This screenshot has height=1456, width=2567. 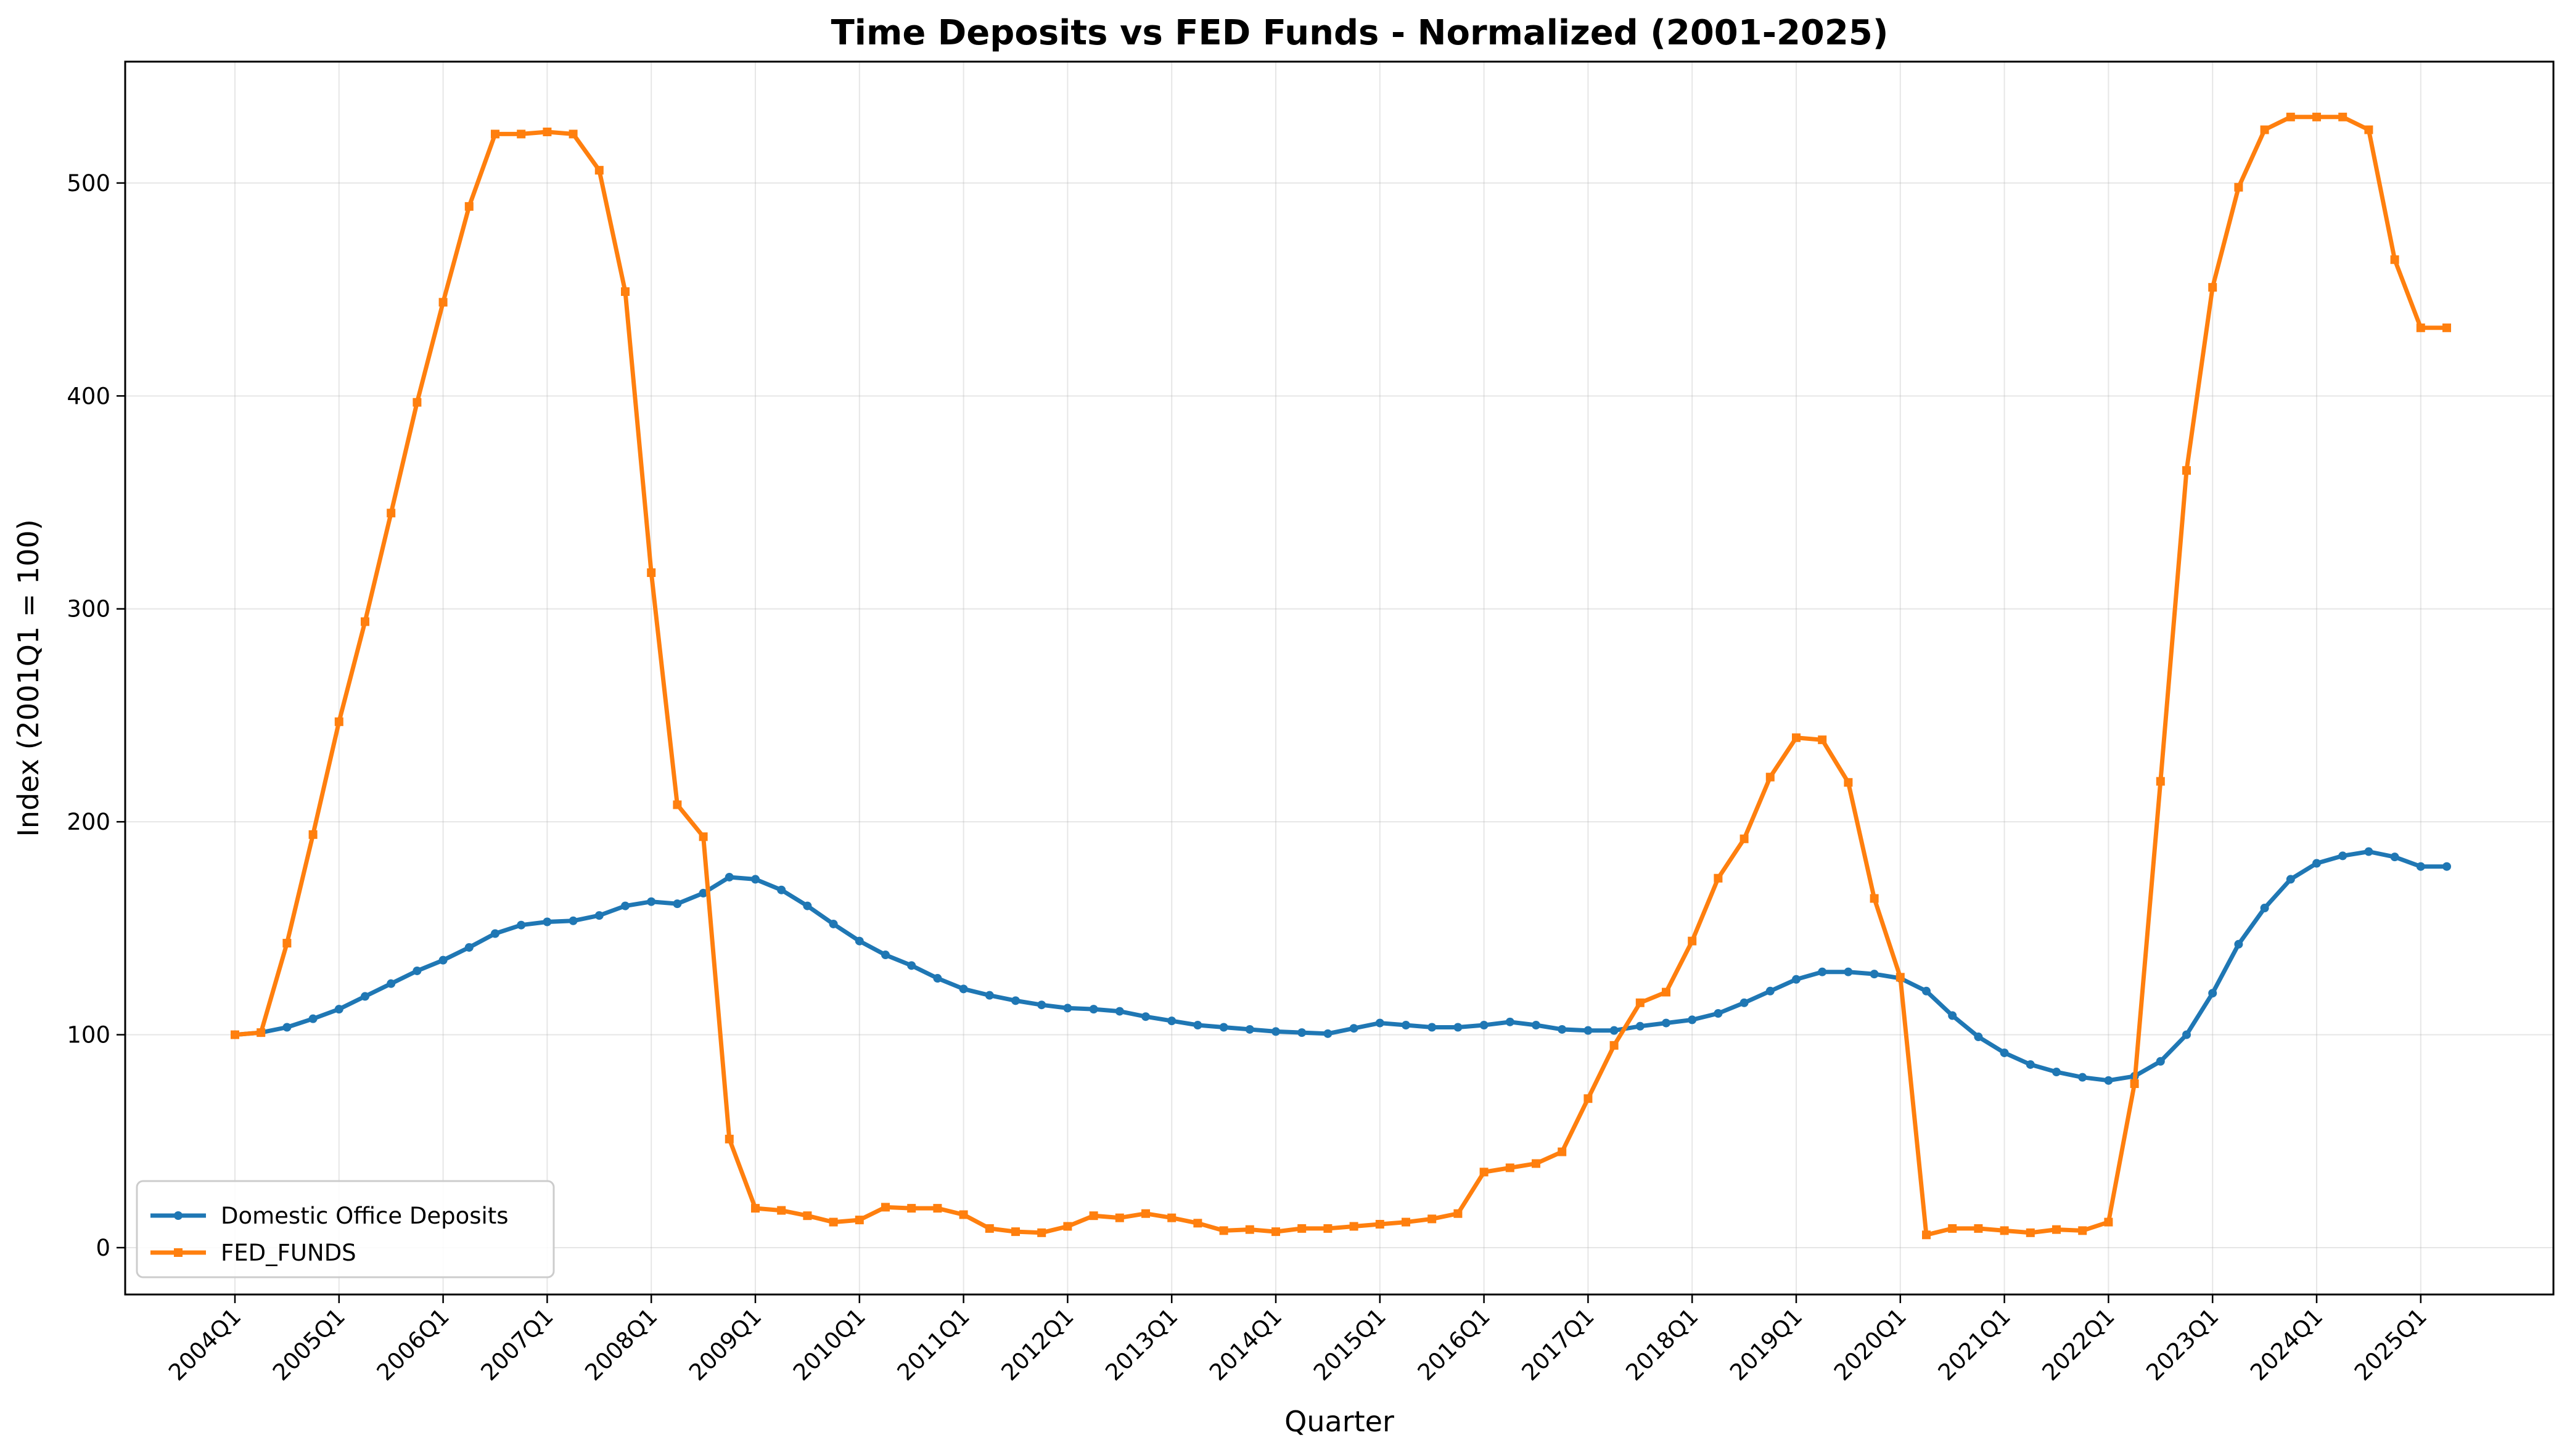 I want to click on x-axis-label: Quarter, so click(x=1339, y=1421).